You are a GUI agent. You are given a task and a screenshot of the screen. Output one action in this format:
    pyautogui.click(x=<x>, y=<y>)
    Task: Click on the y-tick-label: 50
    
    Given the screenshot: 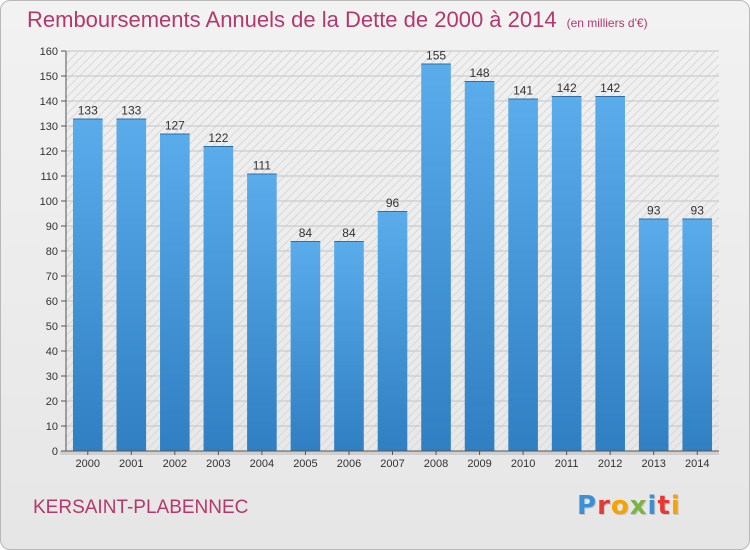 What is the action you would take?
    pyautogui.click(x=52, y=327)
    